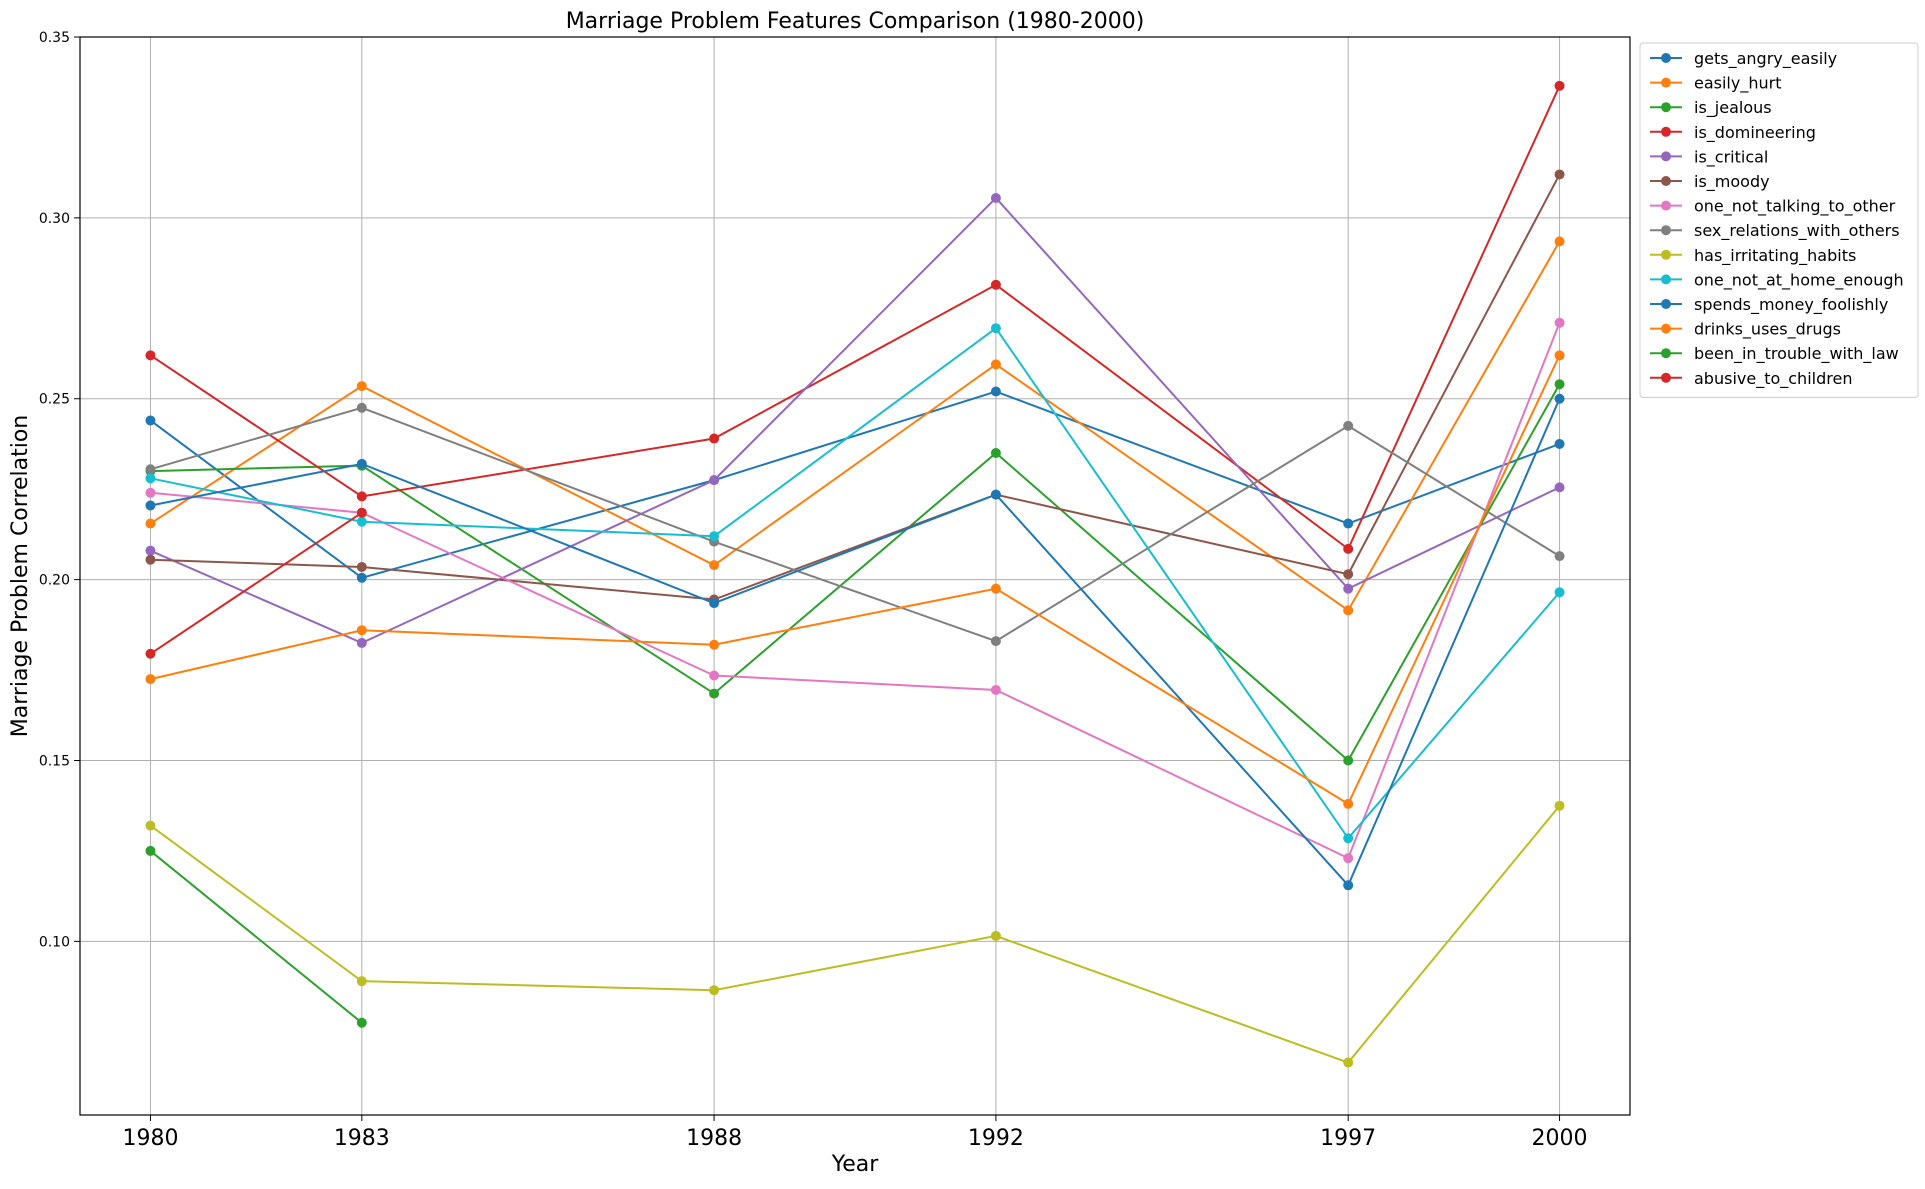  Describe the element at coordinates (54, 581) in the screenshot. I see `y-tick-label: 0.20` at that location.